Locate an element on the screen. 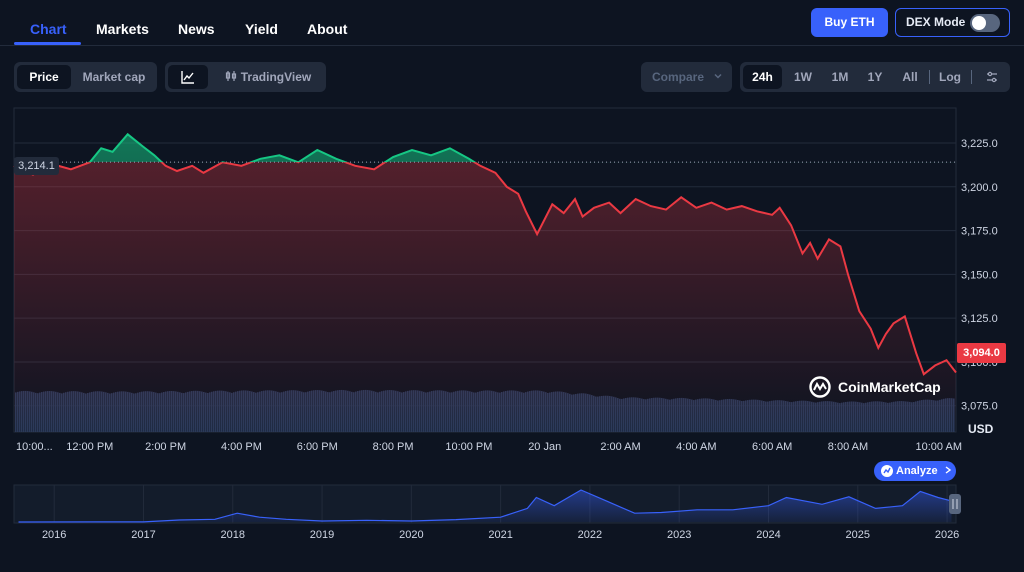  x-tick-label: 6:00 AM is located at coordinates (772, 447).